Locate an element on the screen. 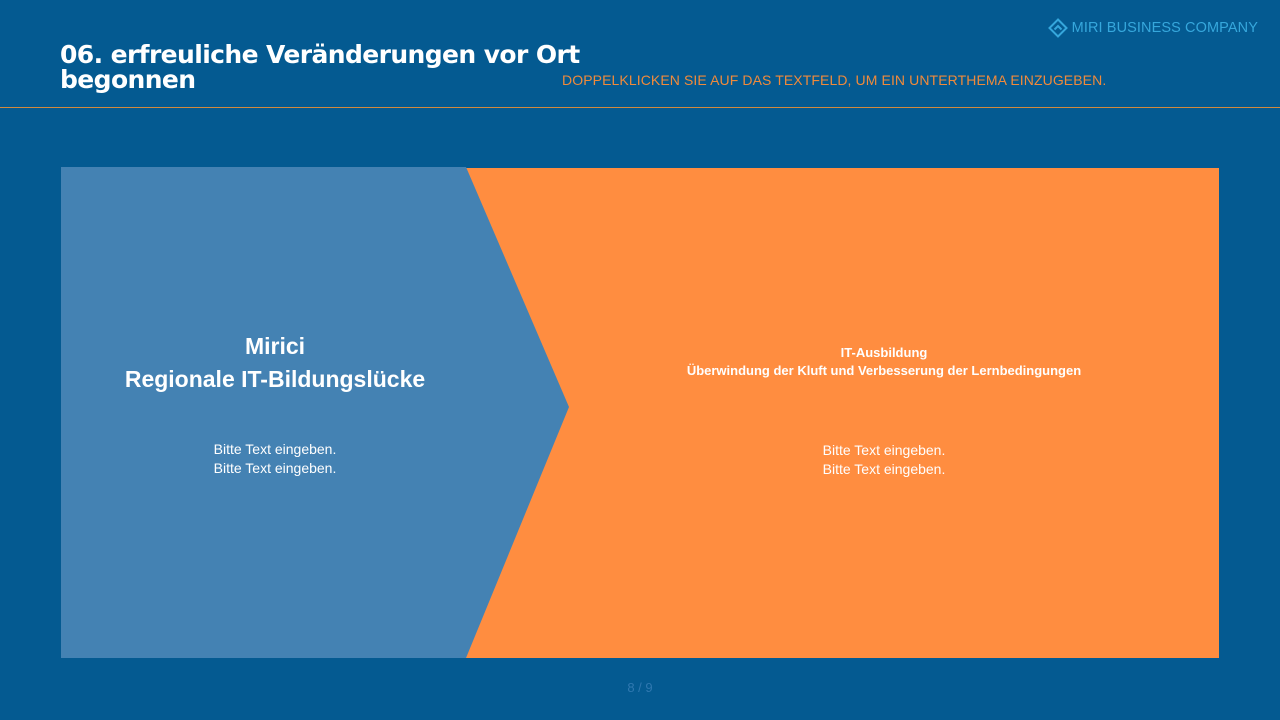  right-heading-line1: IT-Ausbildung is located at coordinates (884, 352).